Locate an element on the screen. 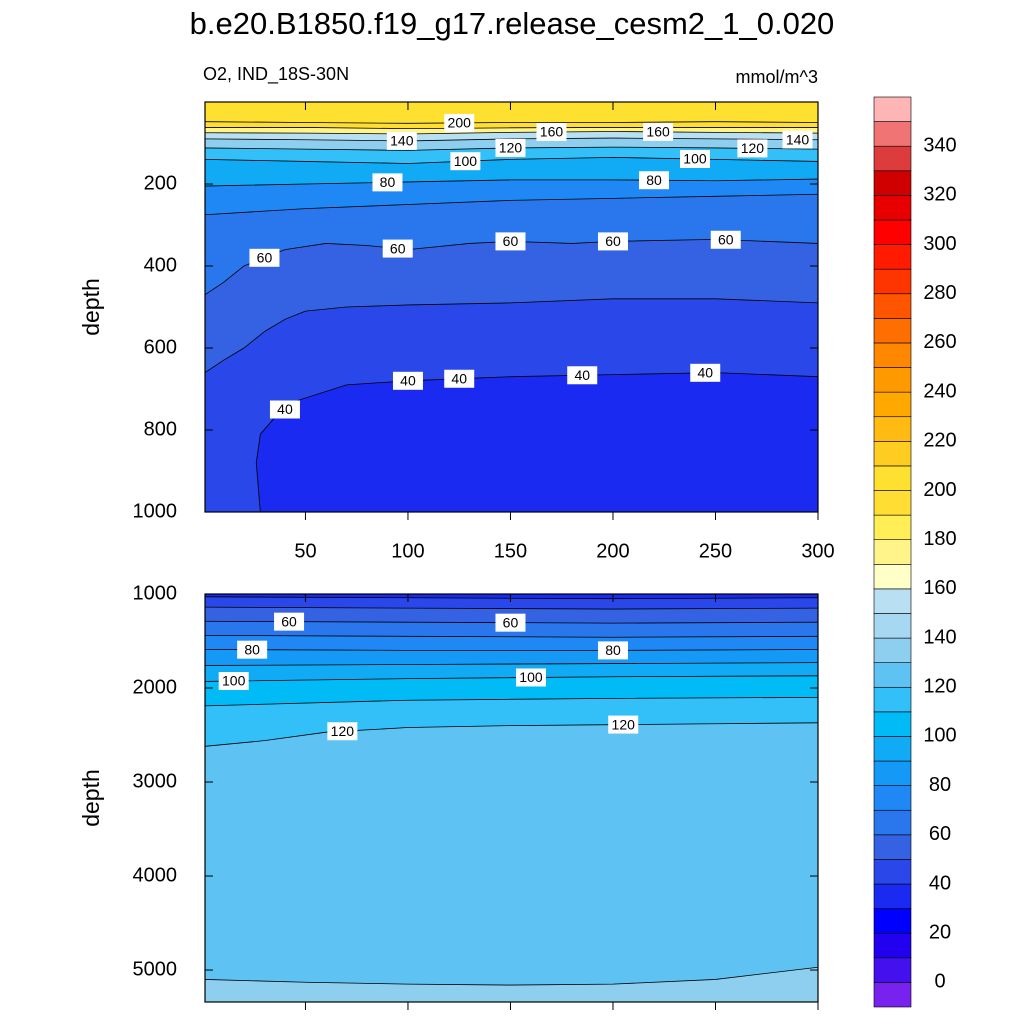 This screenshot has height=1024, width=1024. y-tick-label: 400 is located at coordinates (160, 265).